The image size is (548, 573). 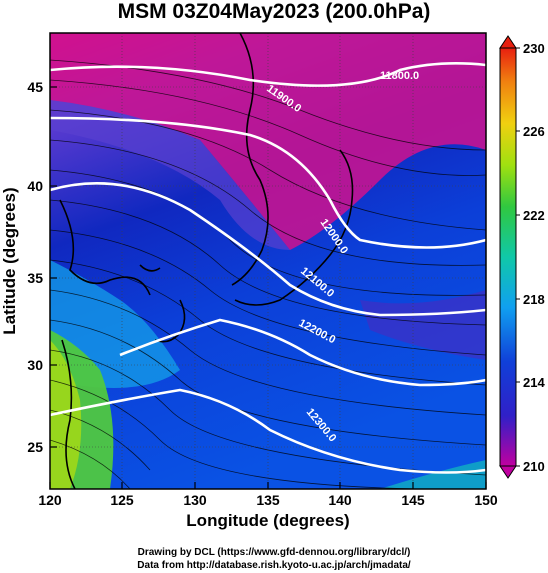 What do you see at coordinates (486, 500) in the screenshot?
I see `x-tick-label: 150` at bounding box center [486, 500].